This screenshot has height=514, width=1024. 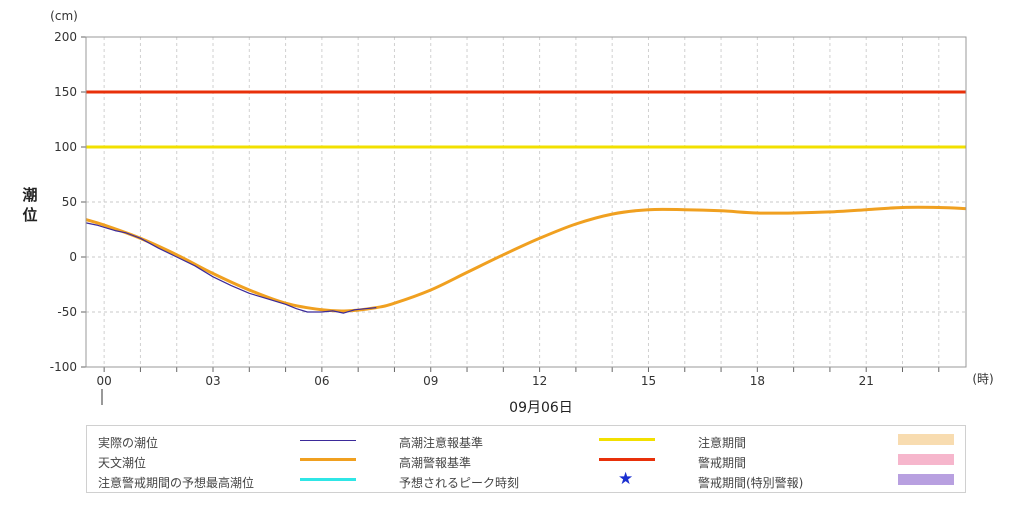 What do you see at coordinates (722, 463) in the screenshot?
I see `legend-label-warning-period: 警戒期間` at bounding box center [722, 463].